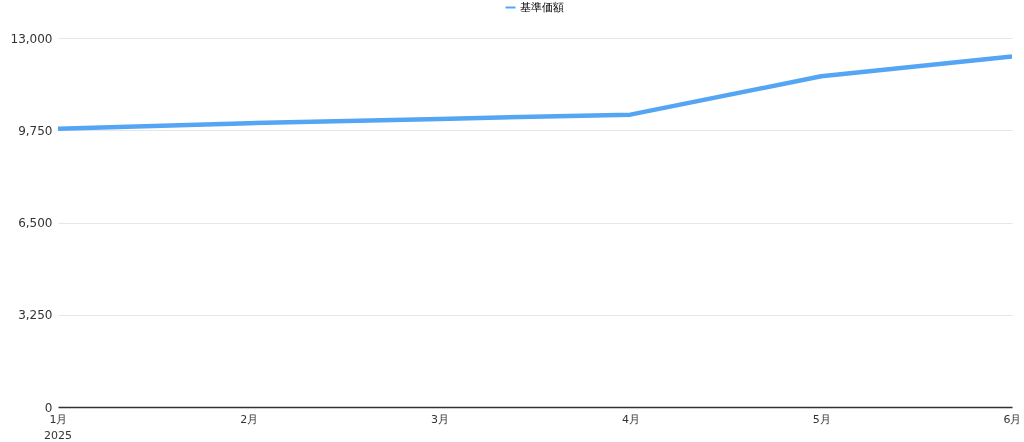 The height and width of the screenshot is (442, 1024). Describe the element at coordinates (542, 7) in the screenshot. I see `legend-label: 基準価額` at that location.